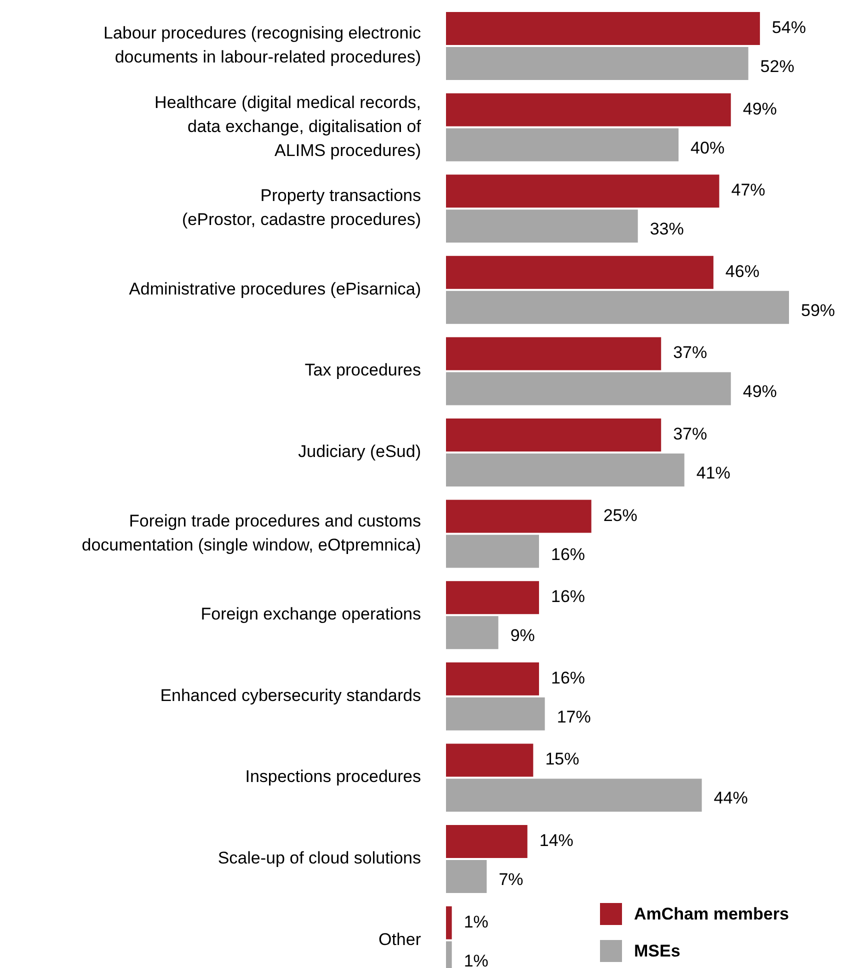  I want to click on data-label: 33%, so click(667, 229).